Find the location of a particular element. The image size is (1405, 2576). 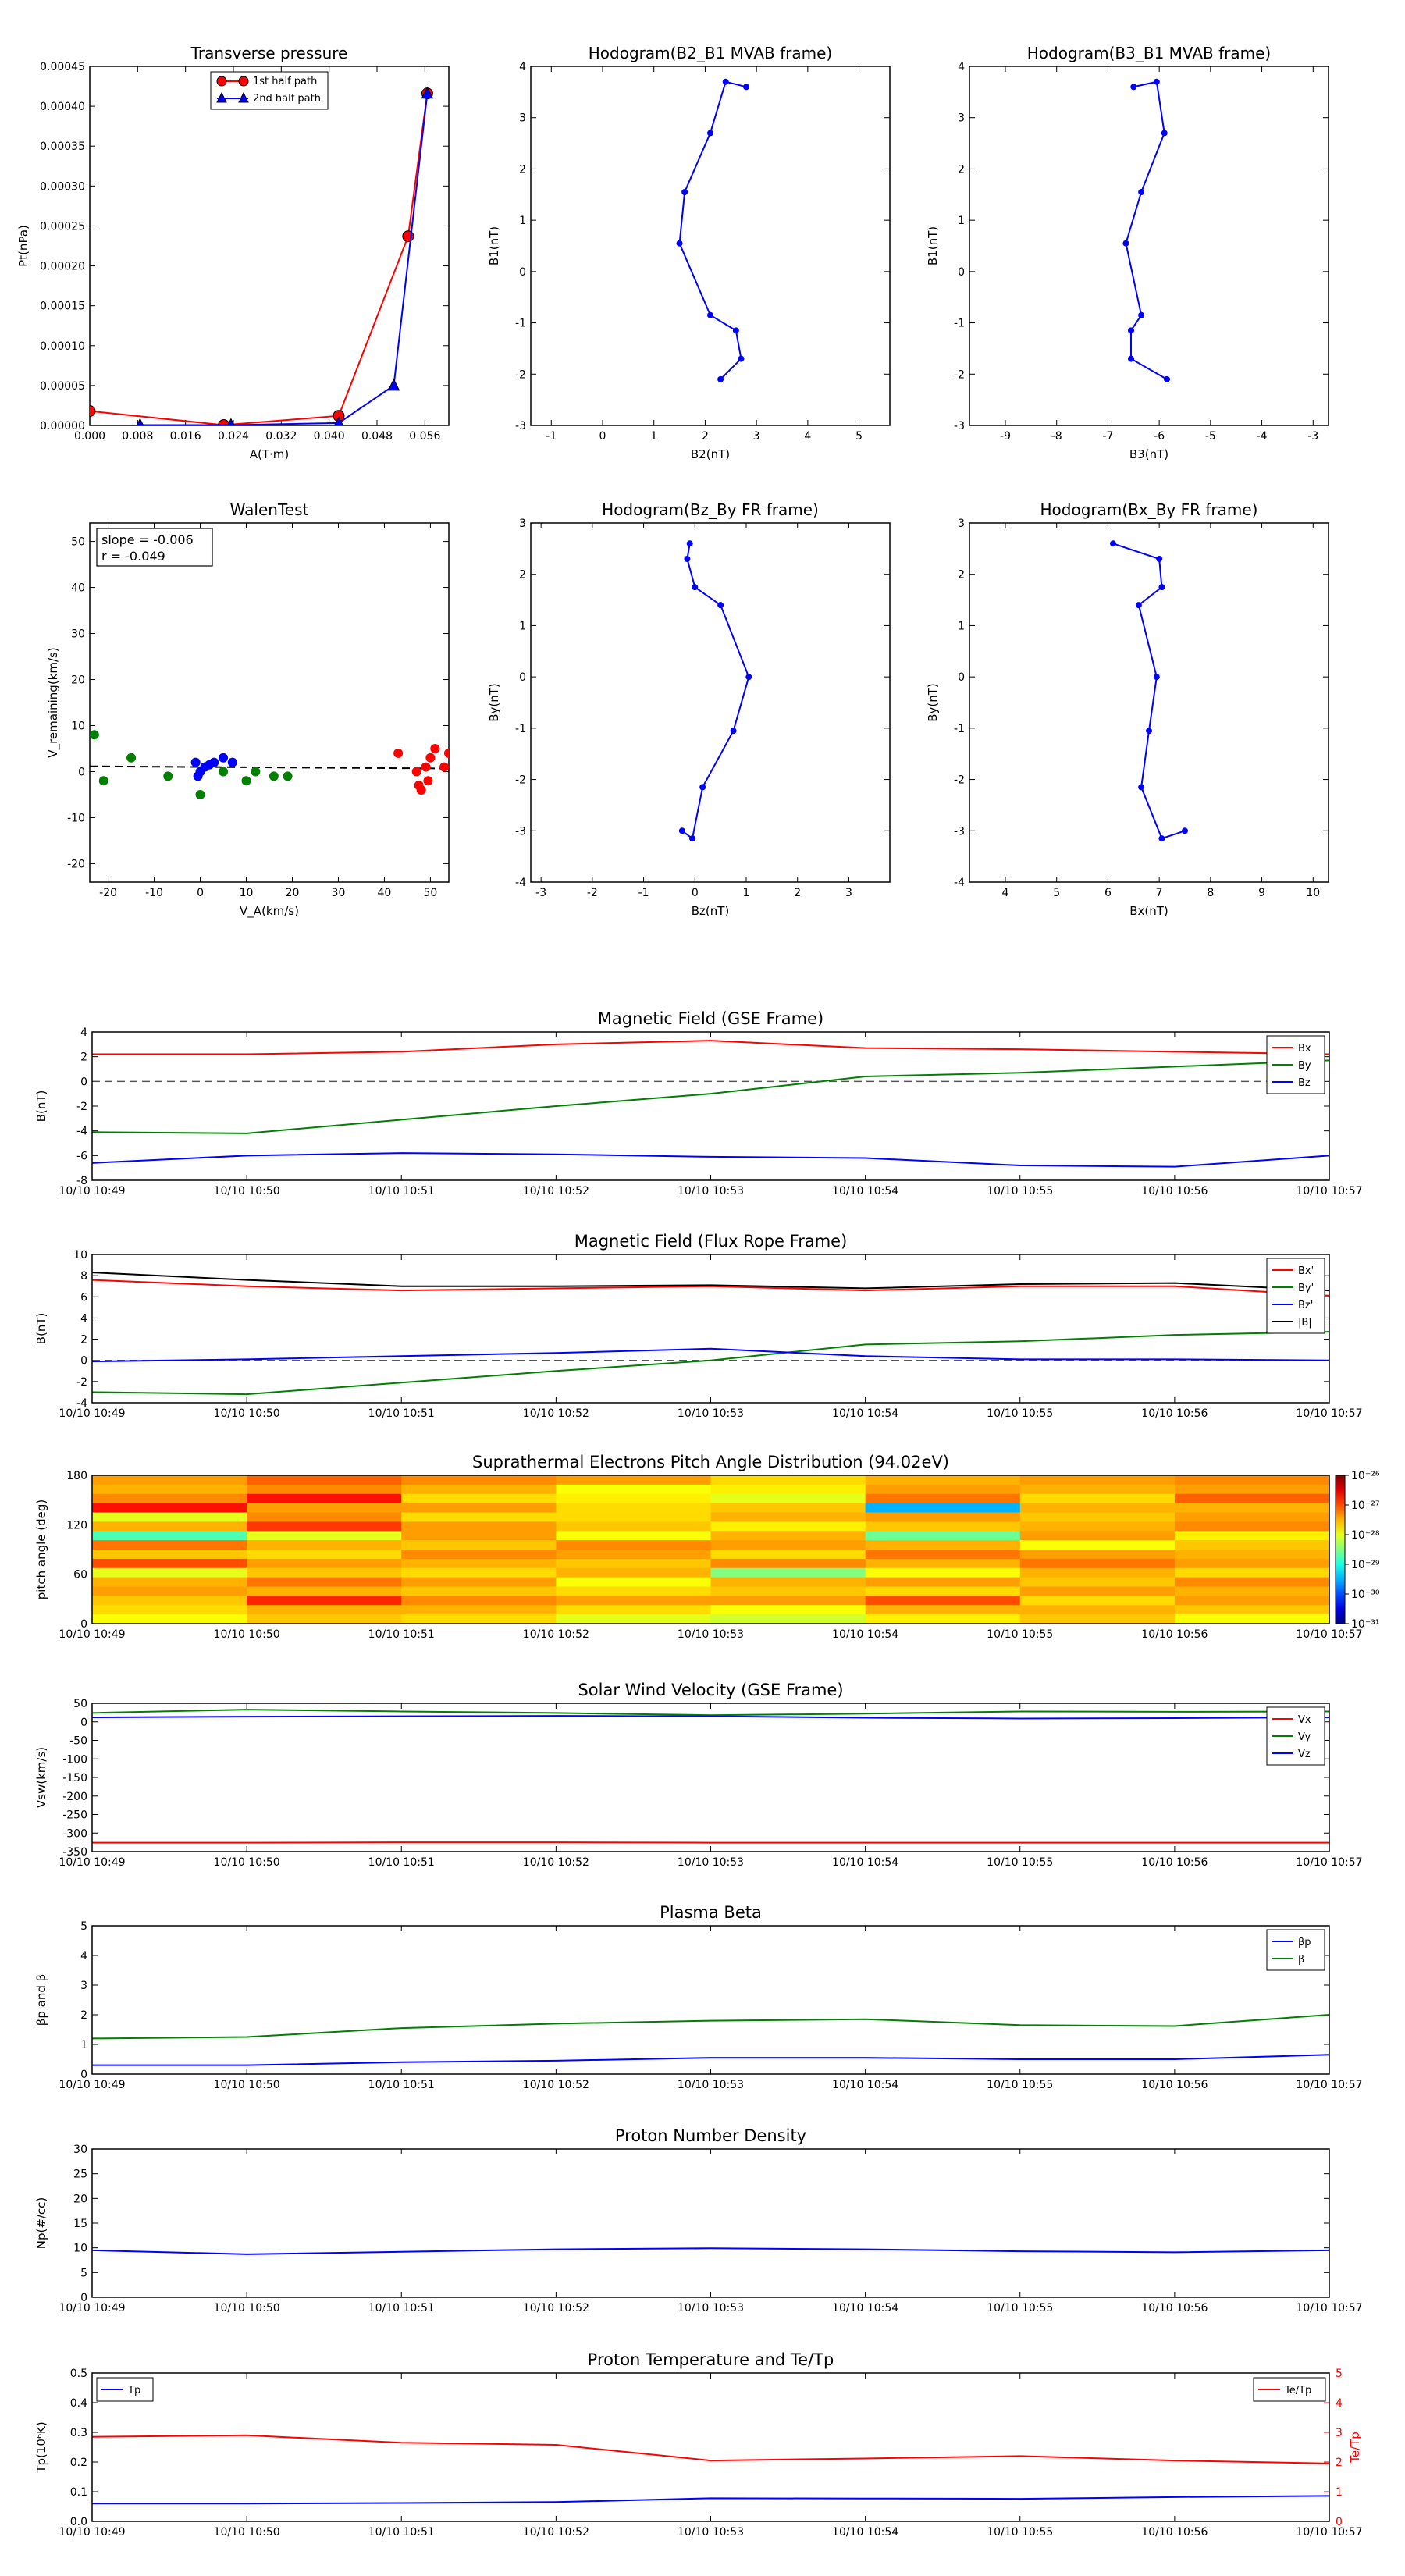

legend: 1st half path 2nd half path is located at coordinates (270, 90).